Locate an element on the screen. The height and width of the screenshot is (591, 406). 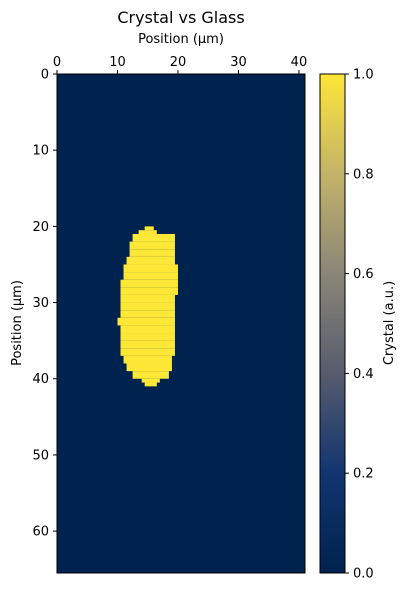
colorbar-tick-label: 0.0 is located at coordinates (363, 574).